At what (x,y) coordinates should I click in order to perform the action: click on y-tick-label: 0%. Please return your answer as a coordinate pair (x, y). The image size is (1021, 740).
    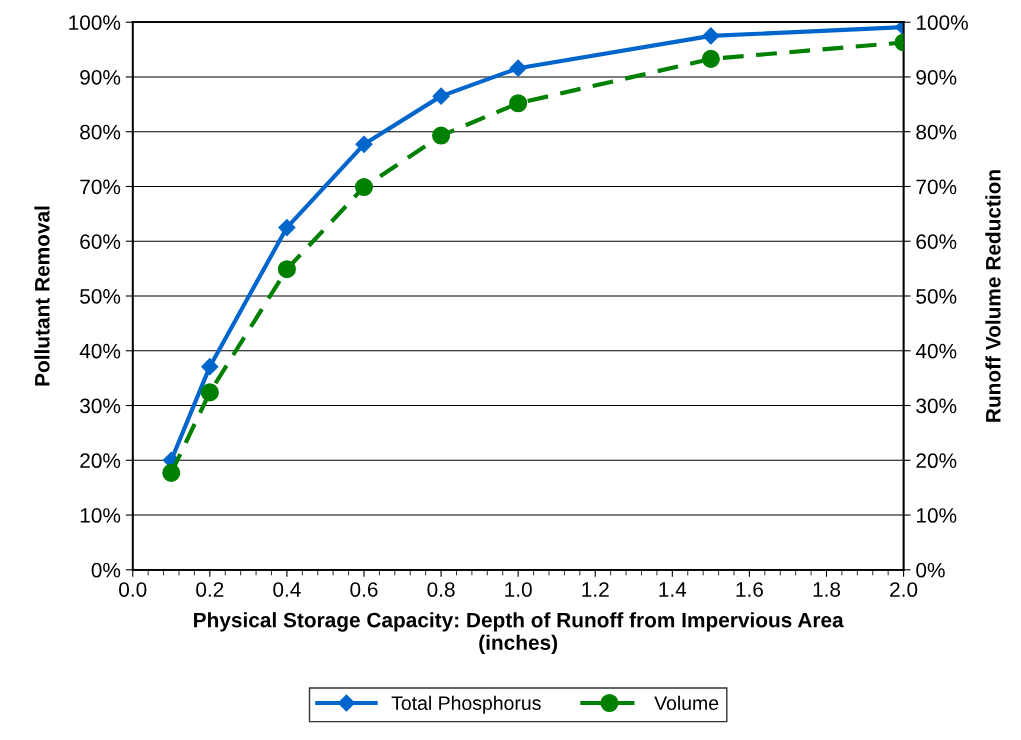
    Looking at the image, I should click on (106, 570).